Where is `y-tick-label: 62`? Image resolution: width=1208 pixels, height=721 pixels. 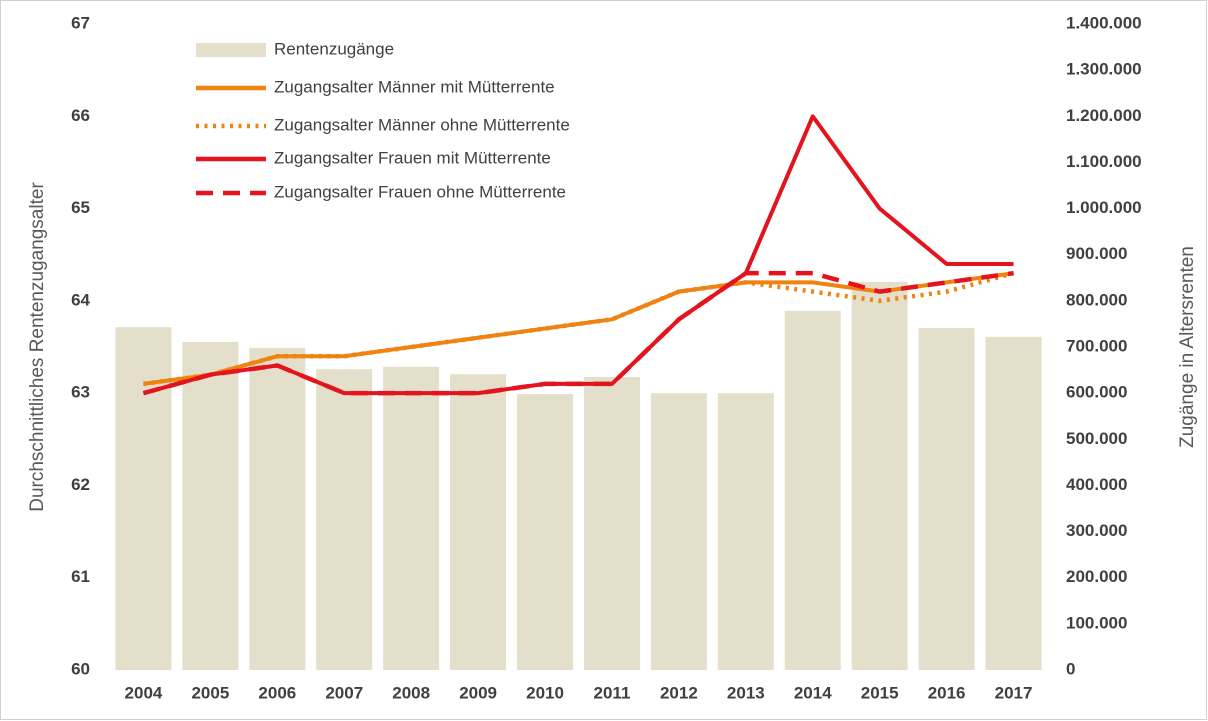 y-tick-label: 62 is located at coordinates (80, 484).